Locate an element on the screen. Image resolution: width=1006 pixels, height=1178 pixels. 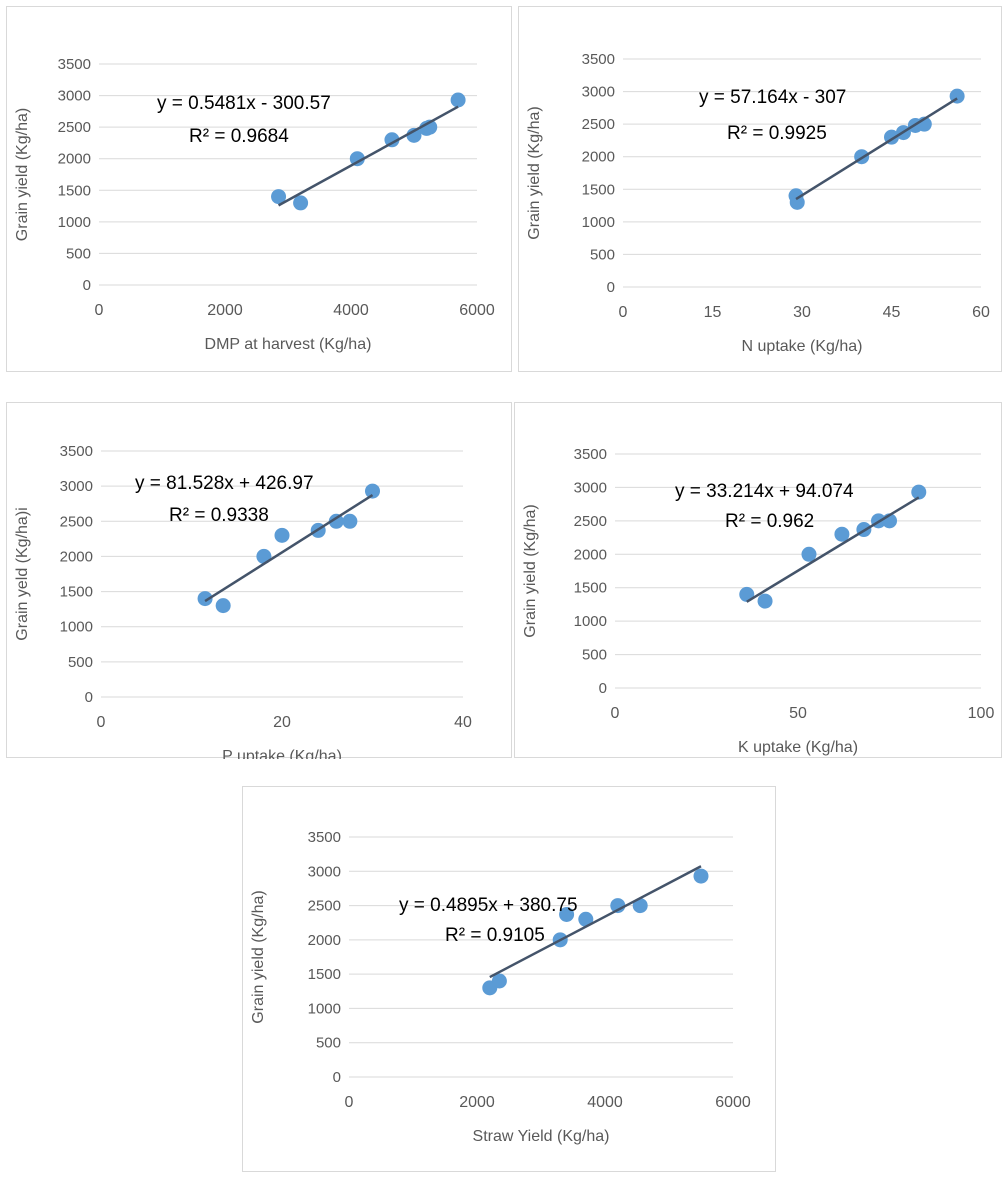
x-tick-label: 100 is located at coordinates (981, 713).